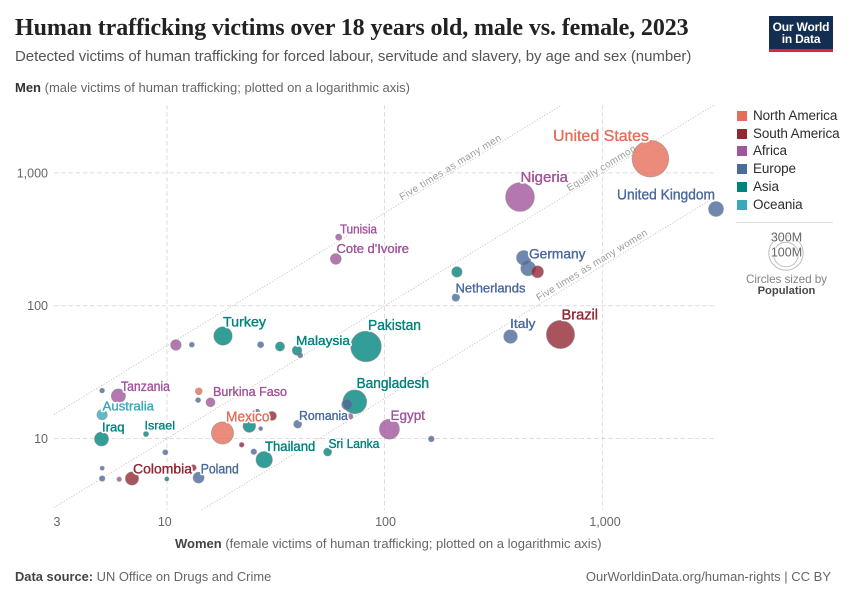 The width and height of the screenshot is (850, 600). I want to click on svg-text: Brazil, so click(580, 316).